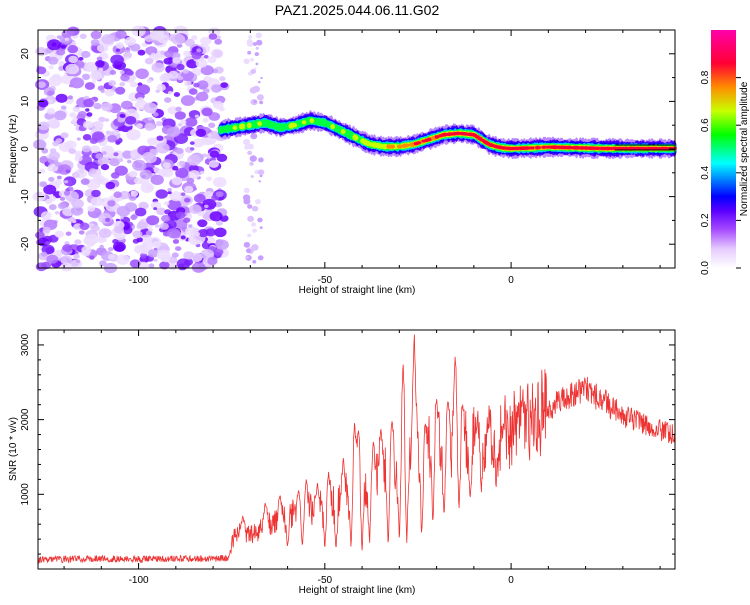 The image size is (750, 605). Describe the element at coordinates (25, 149) in the screenshot. I see `y-tick-label: 0` at that location.